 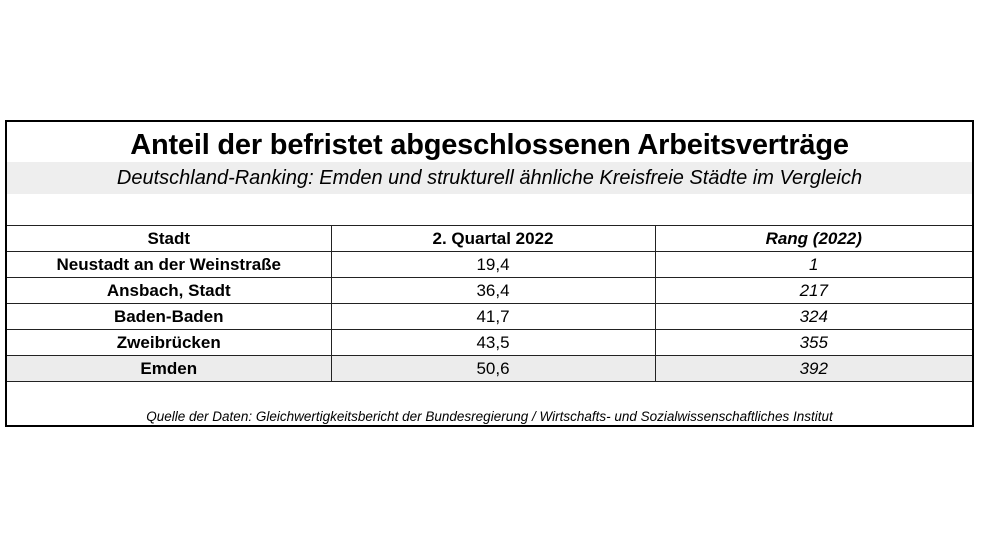 What do you see at coordinates (169, 238) in the screenshot?
I see `column-header-city: Stadt` at bounding box center [169, 238].